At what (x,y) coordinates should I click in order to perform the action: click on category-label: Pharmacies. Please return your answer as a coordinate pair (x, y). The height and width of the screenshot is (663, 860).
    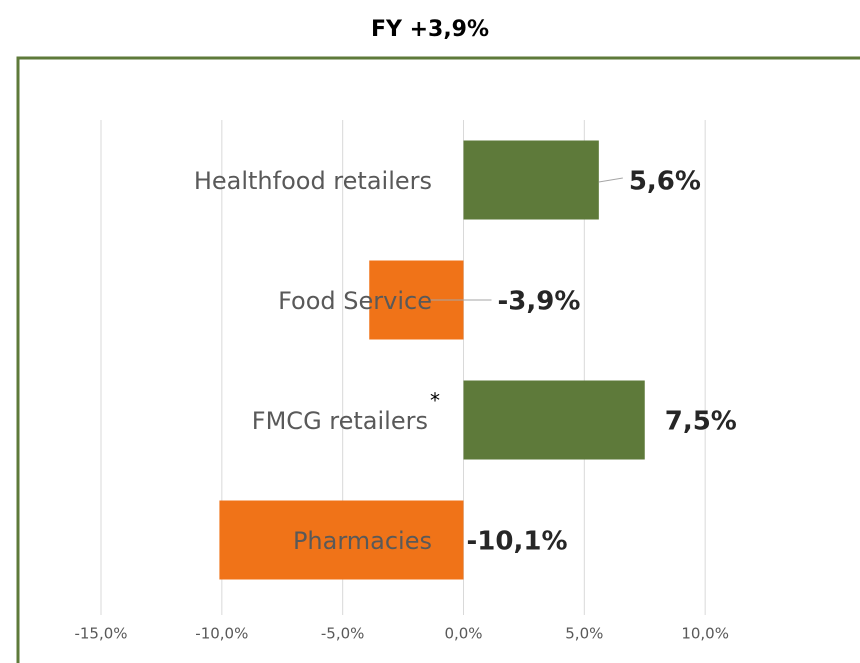
    Looking at the image, I should click on (362, 541).